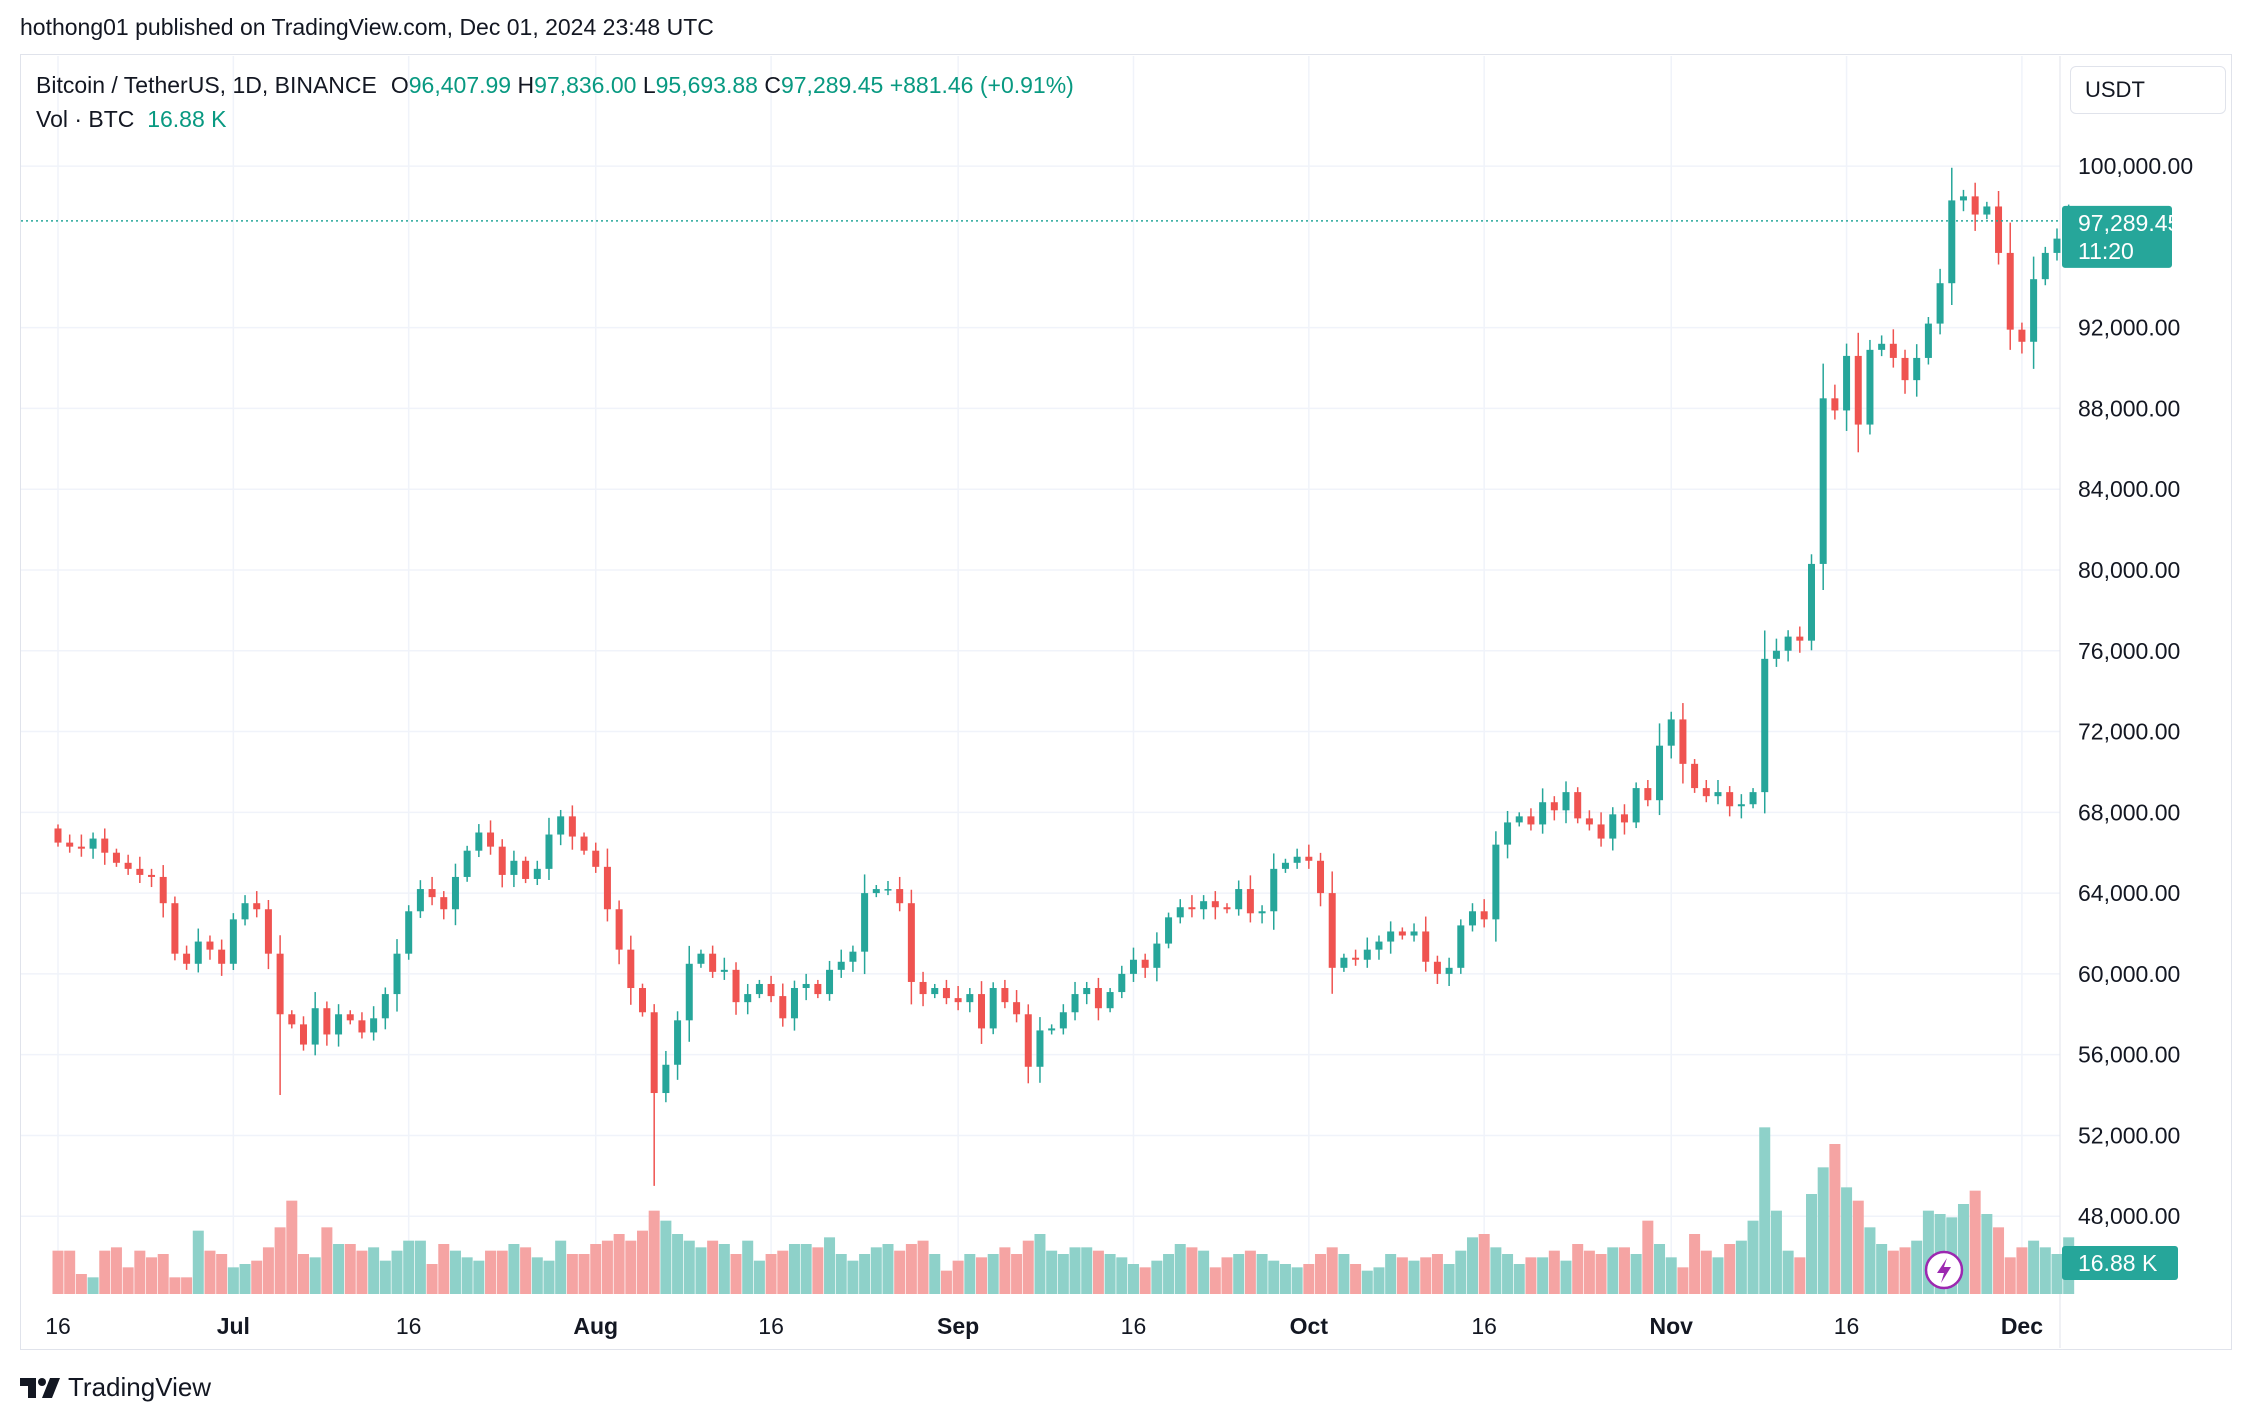  What do you see at coordinates (2106, 251) in the screenshot?
I see `price-badge-countdown: 11:20` at bounding box center [2106, 251].